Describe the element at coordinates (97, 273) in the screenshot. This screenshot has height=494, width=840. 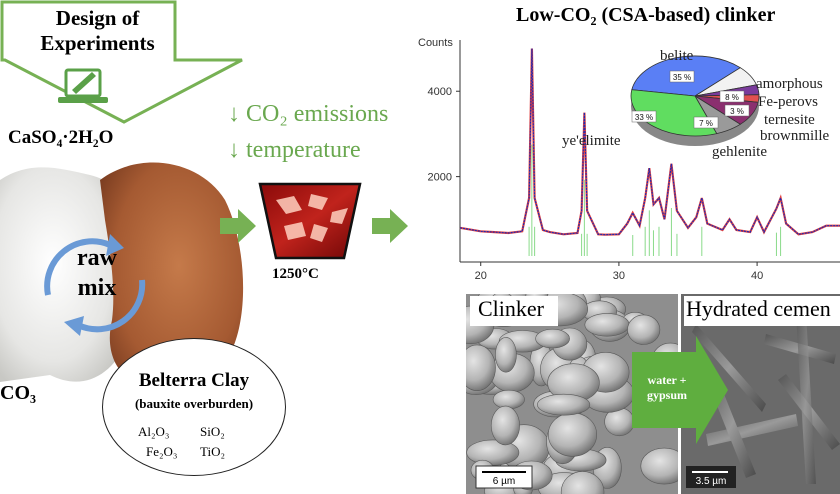
I see `raw-mix-label: raw mix` at that location.